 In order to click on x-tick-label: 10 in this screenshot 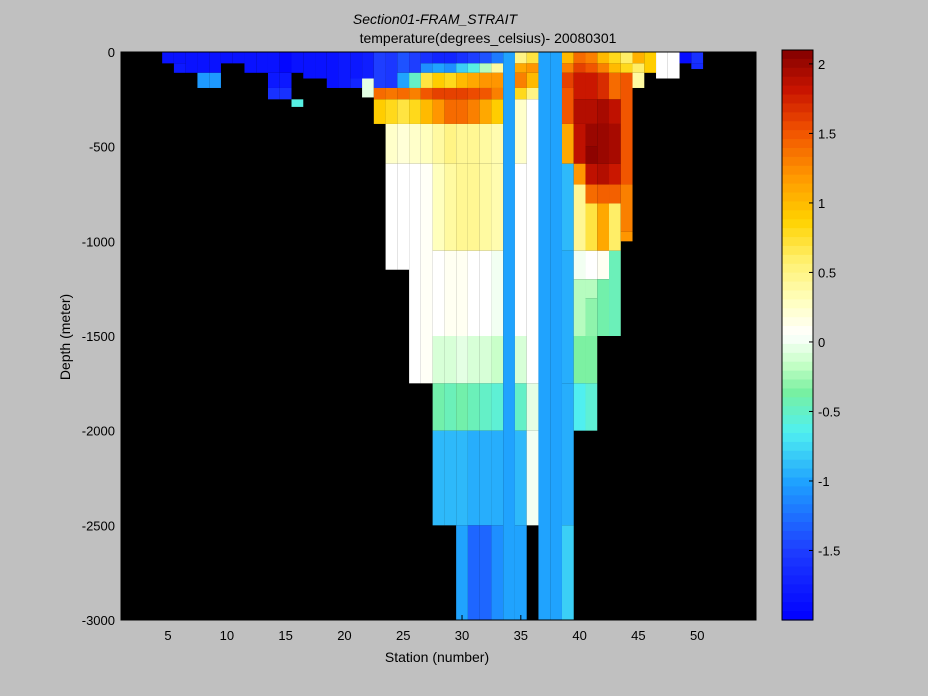, I will do `click(227, 635)`.